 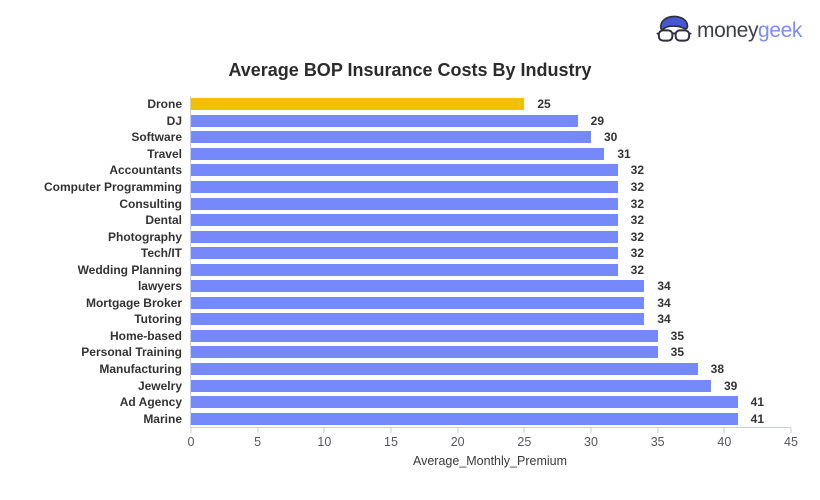 I want to click on value-label: 38, so click(x=717, y=369).